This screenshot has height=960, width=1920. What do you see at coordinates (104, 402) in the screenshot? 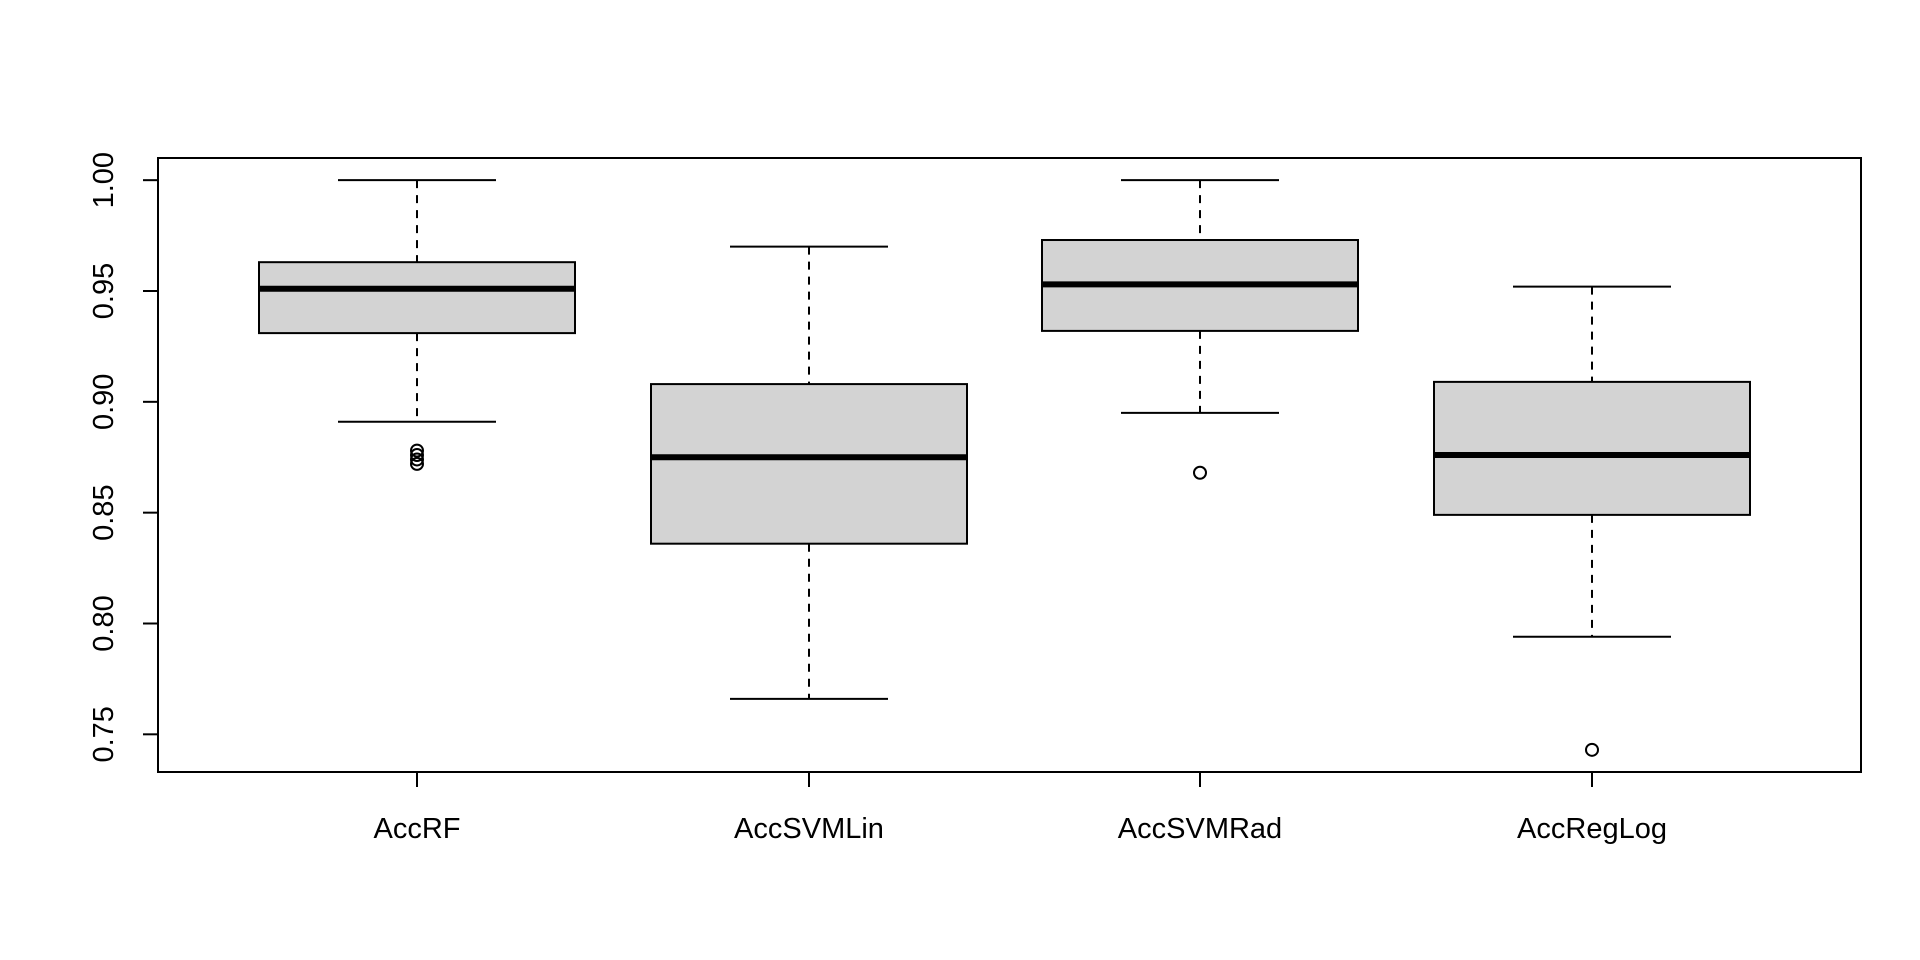
I see `y-tick-label: 0.90` at bounding box center [104, 402].